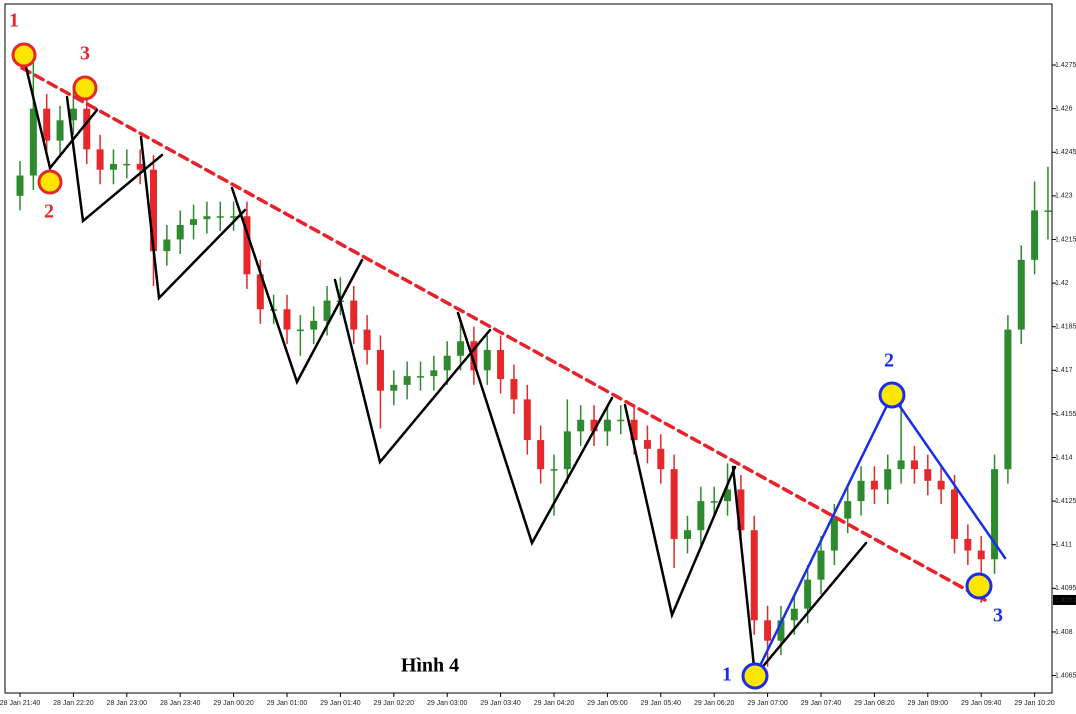 The image size is (1076, 714). I want to click on x-tick-label: 29 Jan 00:20, so click(233, 703).